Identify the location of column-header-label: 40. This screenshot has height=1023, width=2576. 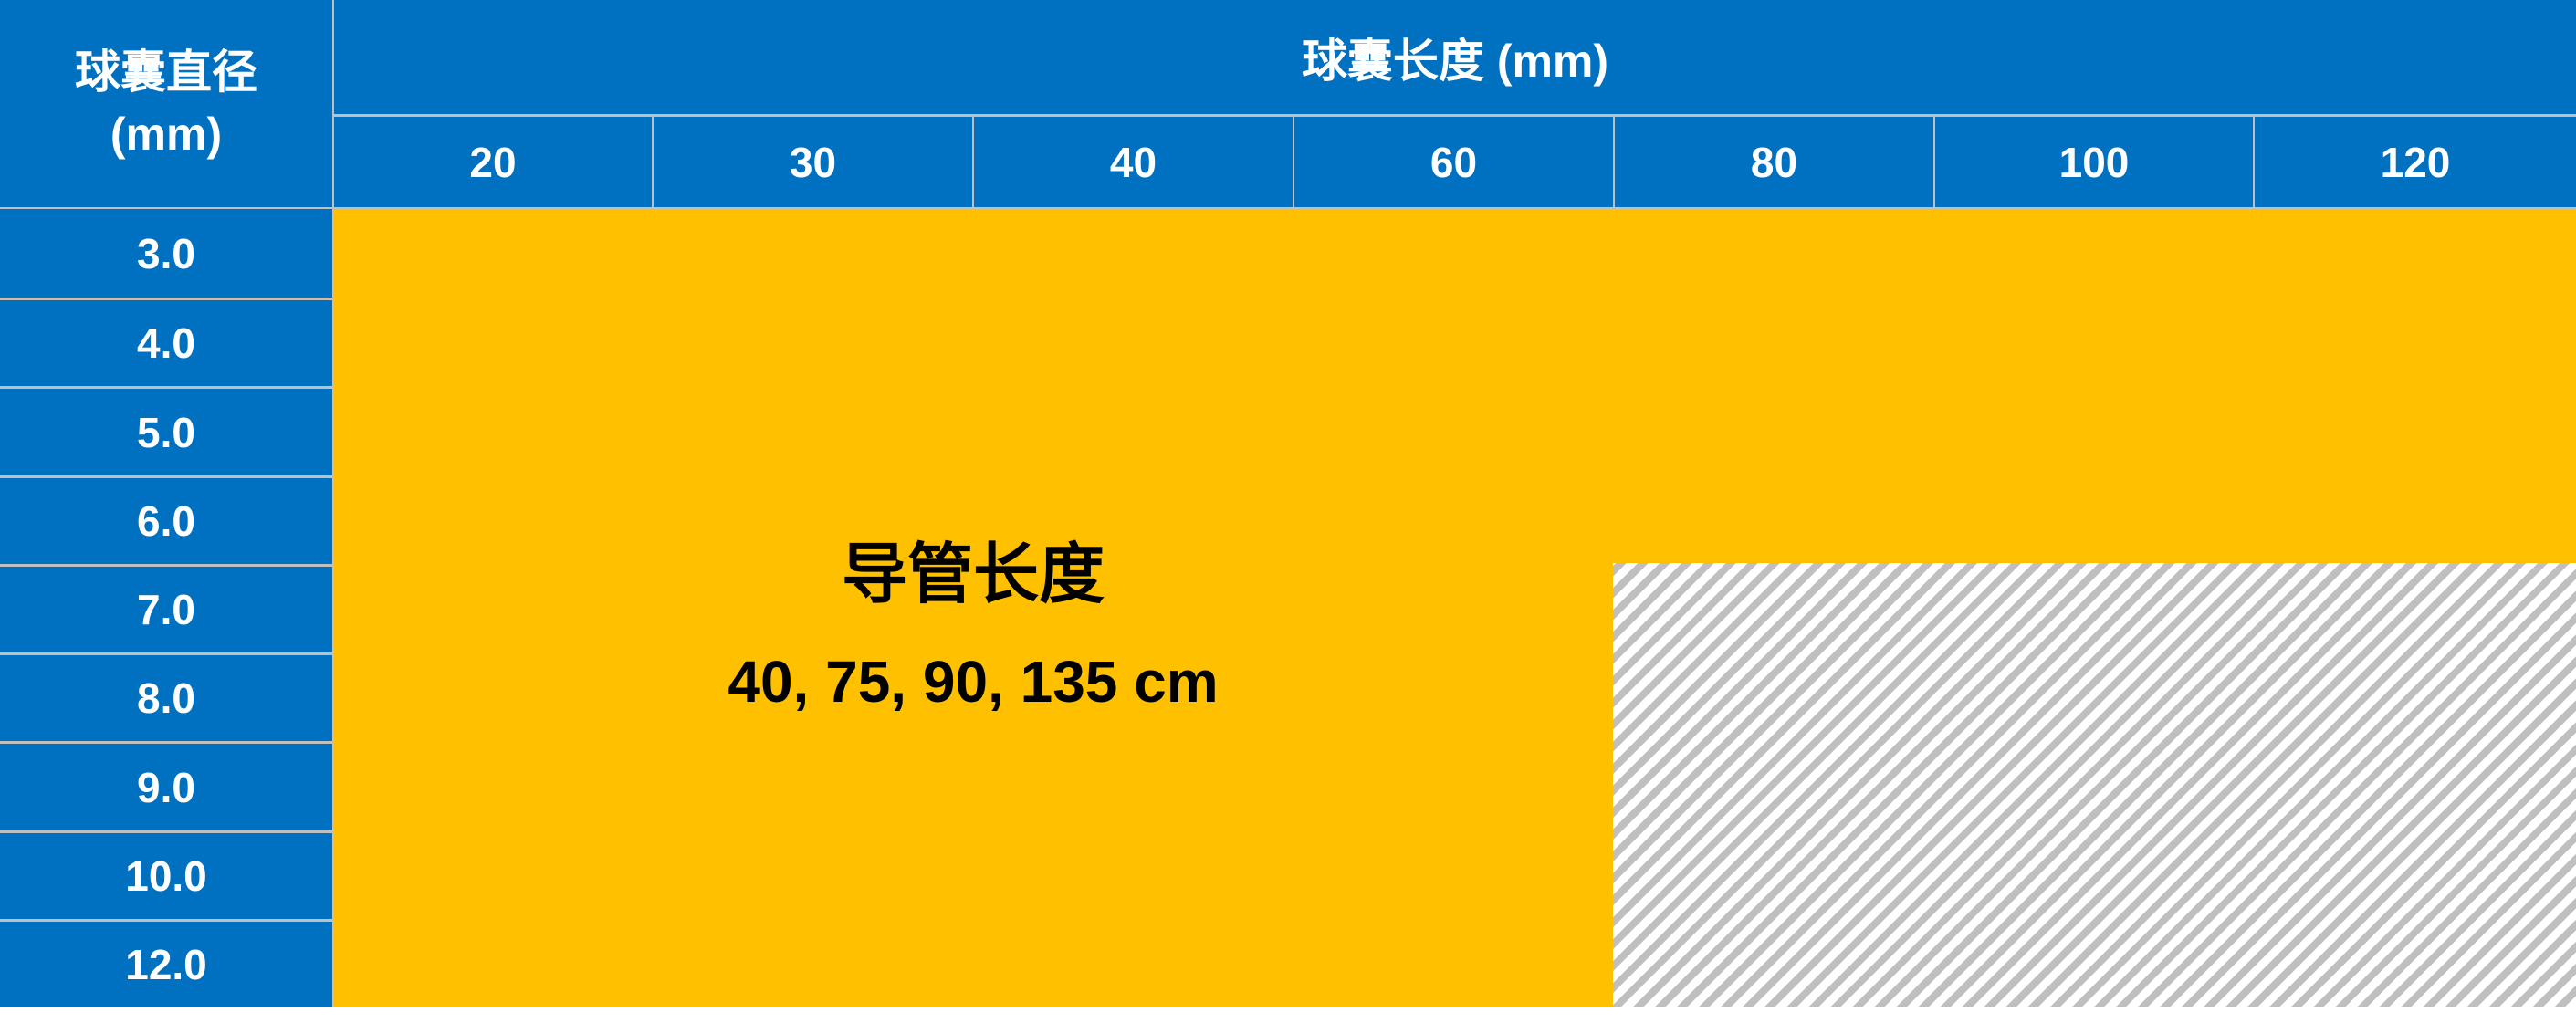
(1133, 162).